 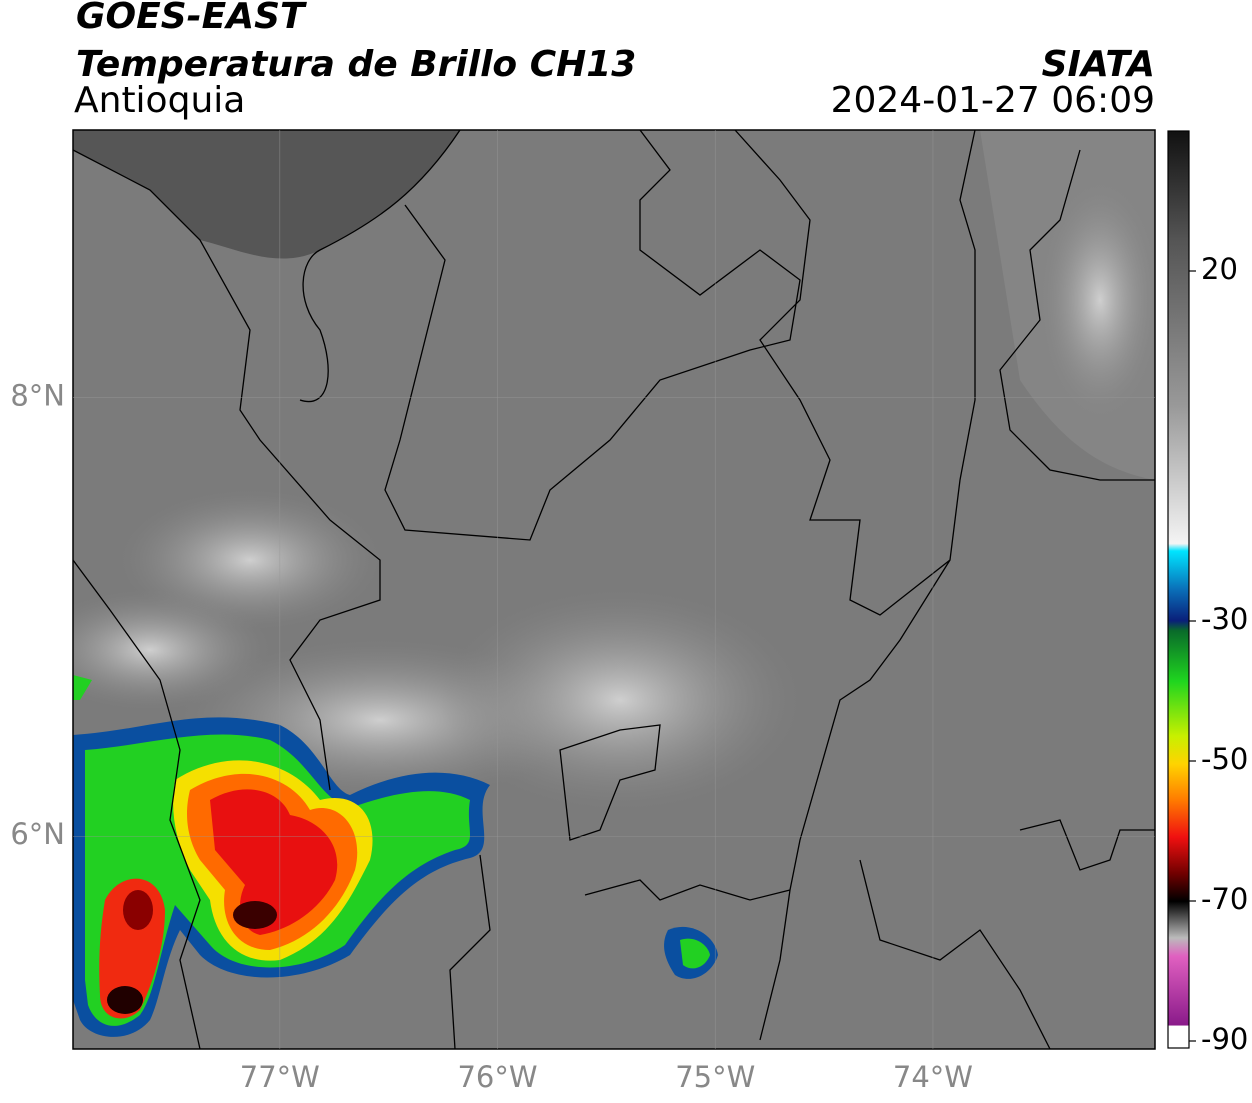 What do you see at coordinates (159, 100) in the screenshot?
I see `region: Antioquia` at bounding box center [159, 100].